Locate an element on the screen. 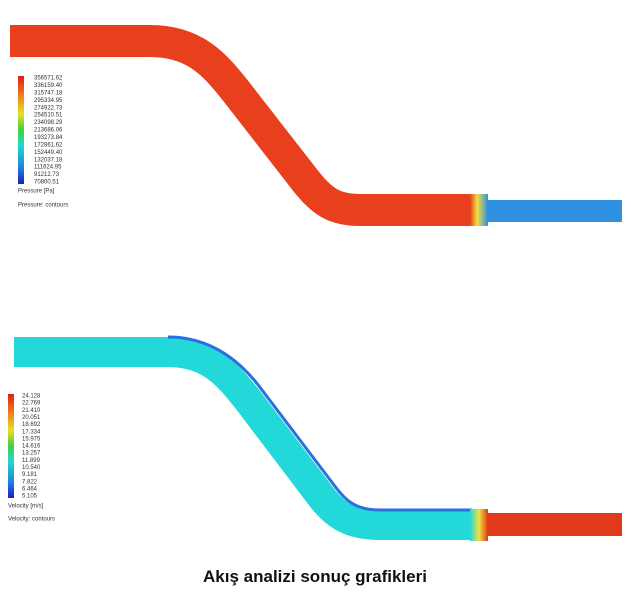 The width and height of the screenshot is (631, 595). legend-value: 91212.73 is located at coordinates (47, 175).